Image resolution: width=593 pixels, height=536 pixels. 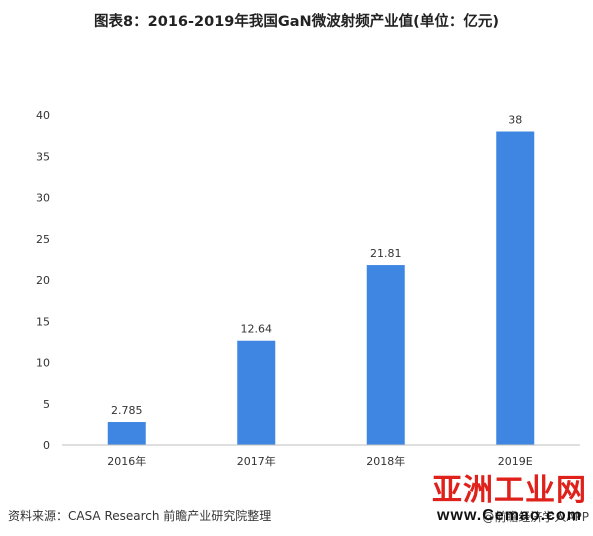 I want to click on x-tick-label: 2016年, so click(x=126, y=461).